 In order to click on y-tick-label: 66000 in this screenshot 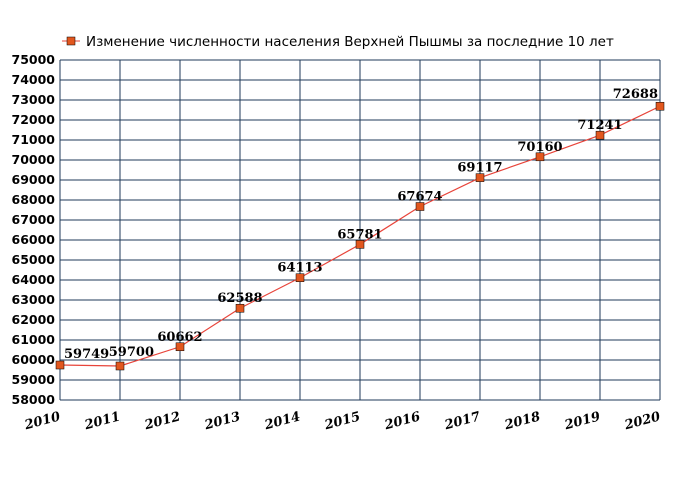, I will do `click(34, 239)`.